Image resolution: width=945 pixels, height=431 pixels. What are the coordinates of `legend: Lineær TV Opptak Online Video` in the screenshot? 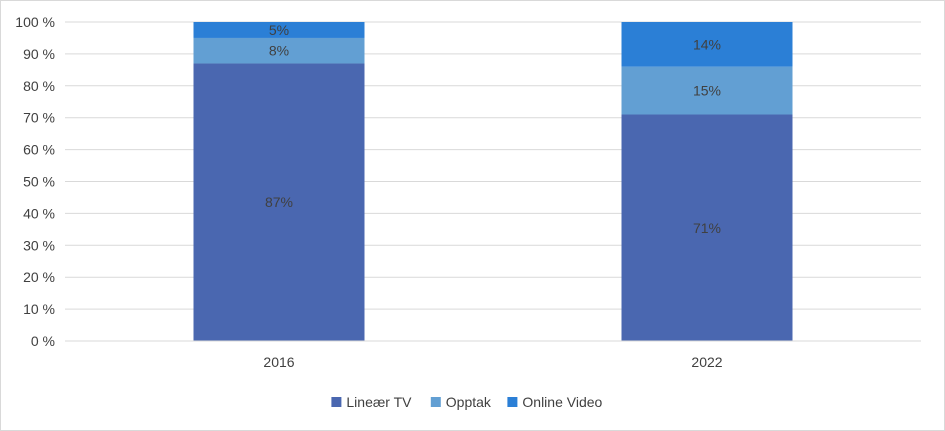 It's located at (467, 402).